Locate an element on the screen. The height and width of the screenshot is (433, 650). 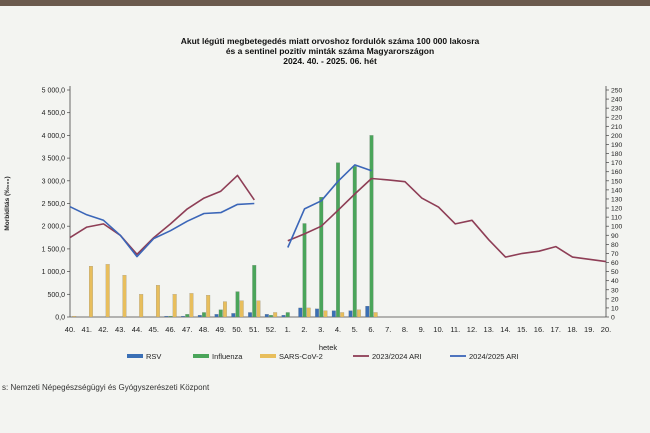
right-tick-label: 180 is located at coordinates (617, 154).